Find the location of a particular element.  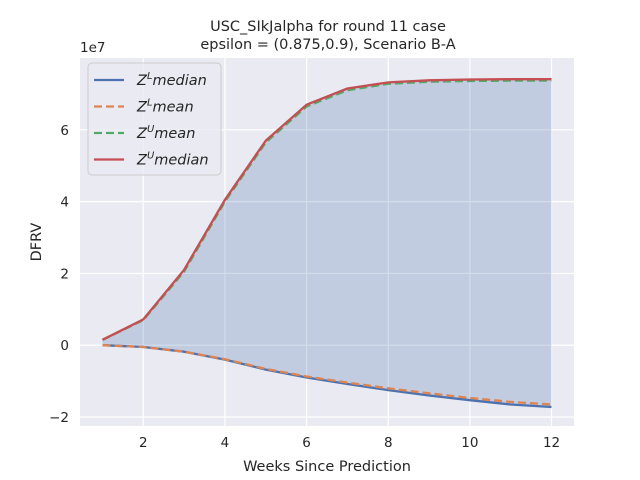

legend-entry: ZUmean is located at coordinates (165, 133).